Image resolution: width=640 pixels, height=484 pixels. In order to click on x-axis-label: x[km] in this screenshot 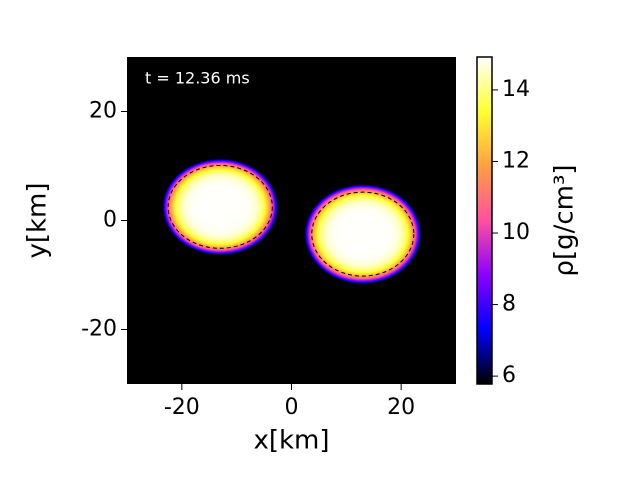, I will do `click(291, 441)`.